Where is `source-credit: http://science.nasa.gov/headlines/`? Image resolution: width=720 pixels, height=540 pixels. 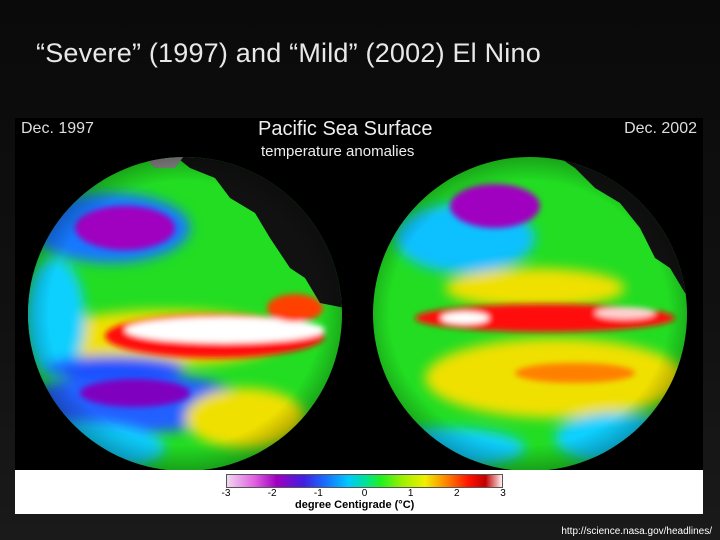
source-credit: http://science.nasa.gov/headlines/ is located at coordinates (636, 531).